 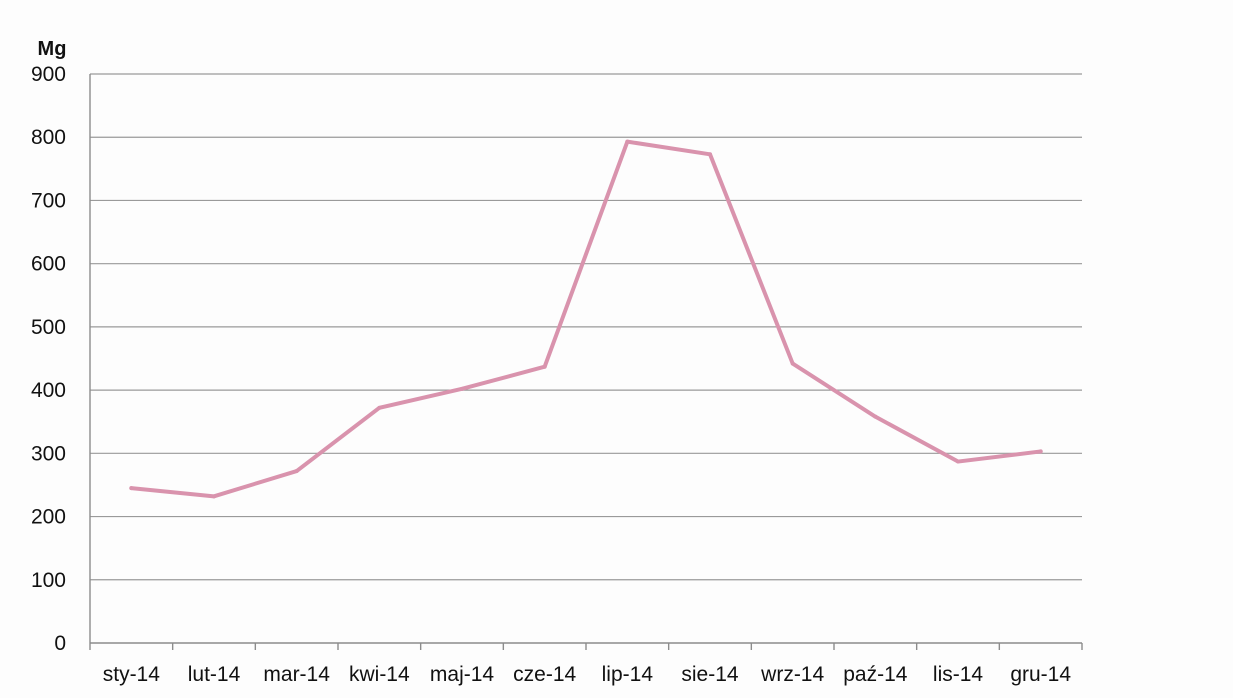 I want to click on y-tick-label: 600, so click(x=48, y=264).